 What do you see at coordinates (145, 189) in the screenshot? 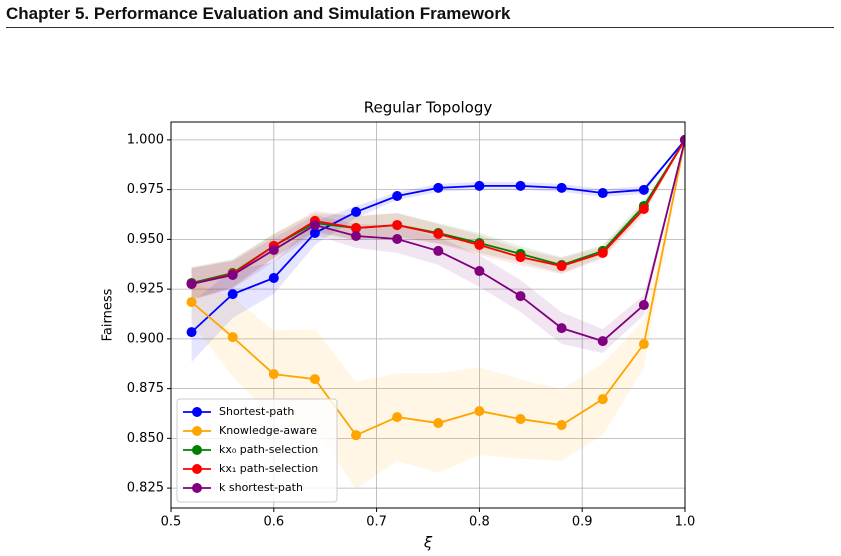
I see `y-tick-label: 0.975` at bounding box center [145, 189].